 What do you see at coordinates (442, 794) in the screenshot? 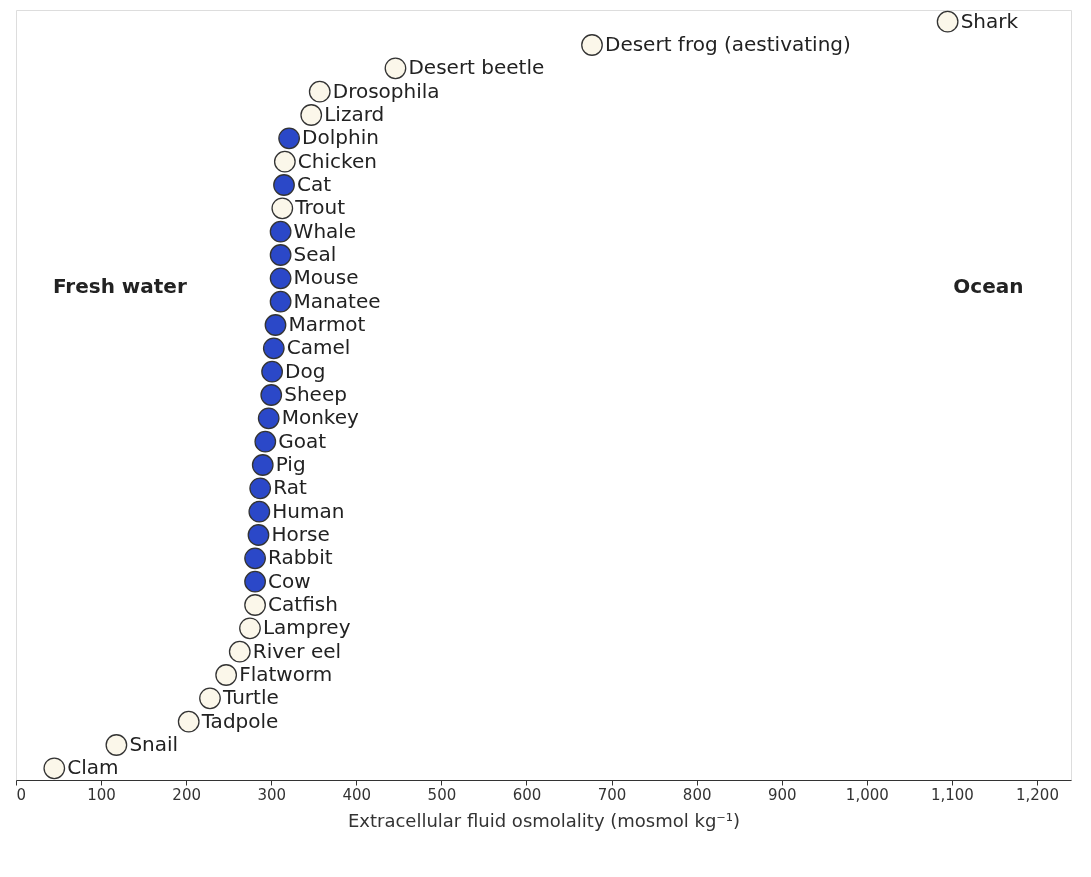
I see `x-tick-label: 500` at bounding box center [442, 794].